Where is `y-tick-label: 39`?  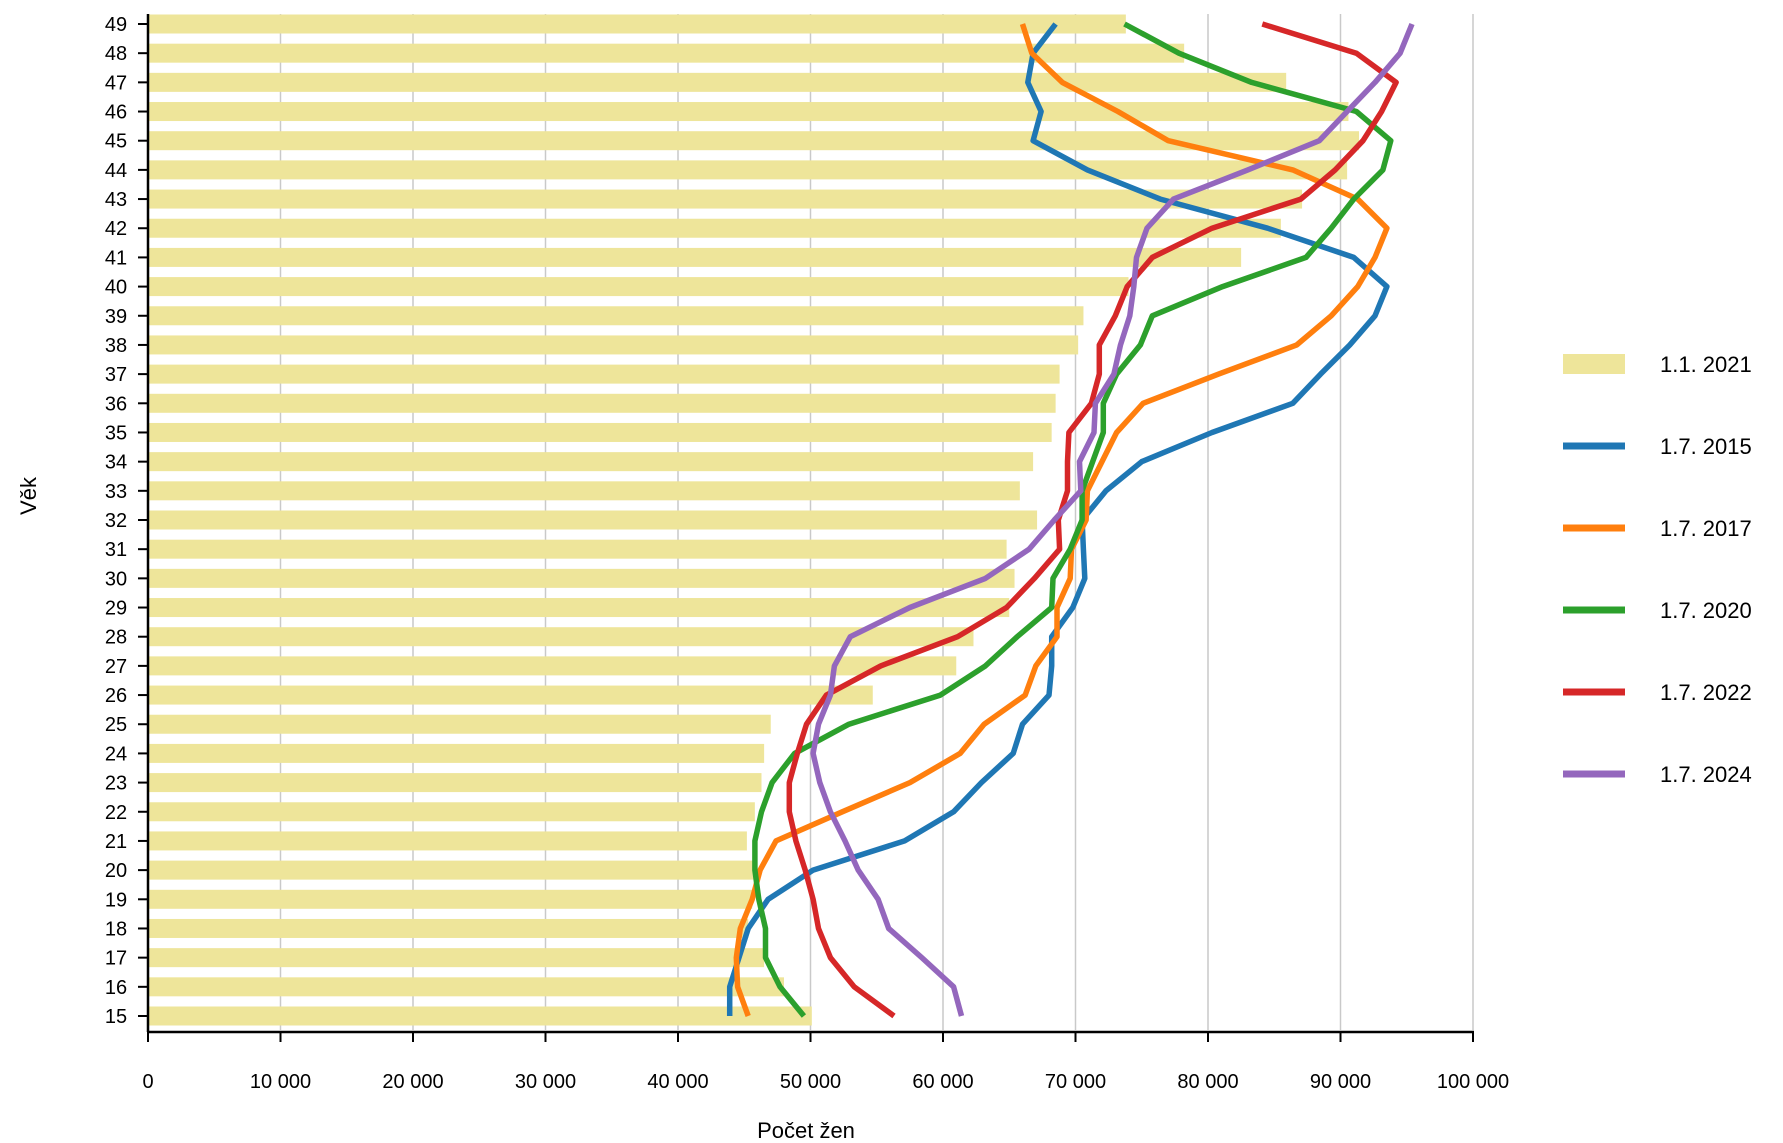 y-tick-label: 39 is located at coordinates (116, 317).